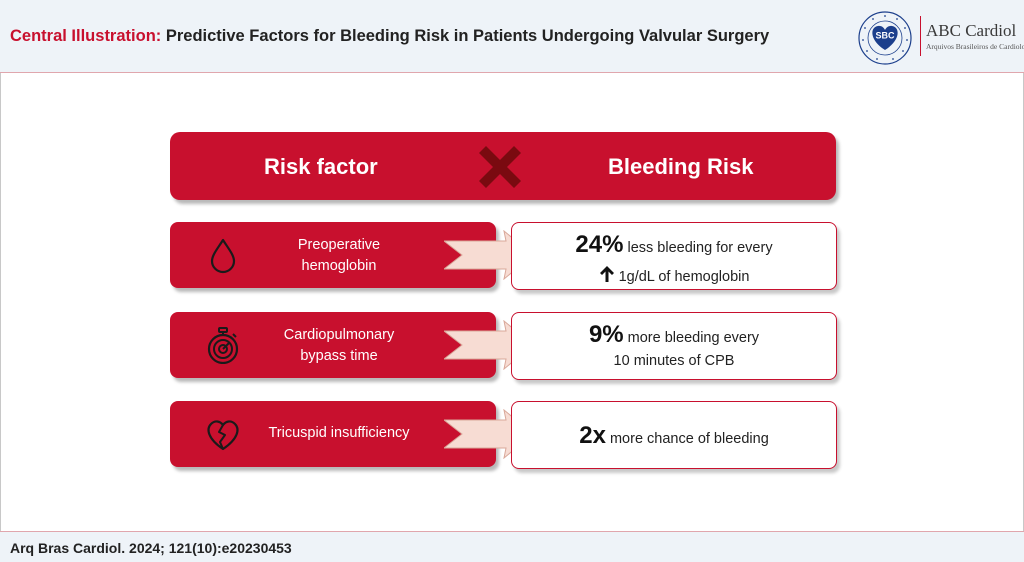 The width and height of the screenshot is (1024, 562). I want to click on factor-box-cpb: Cardiopulmonary bypass time, so click(333, 345).